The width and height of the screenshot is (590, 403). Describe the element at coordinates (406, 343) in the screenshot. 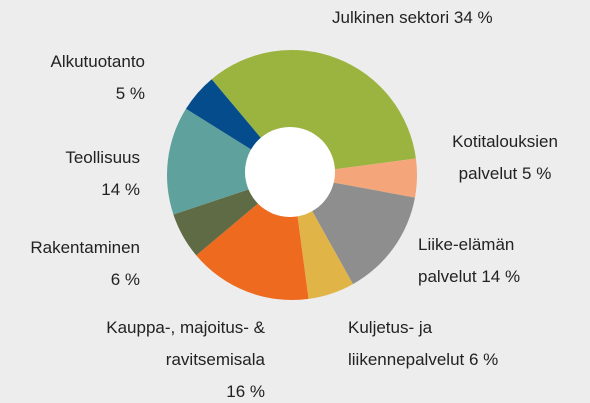

I see `category-name: Kuljetus- ja liikennepalvelut` at that location.